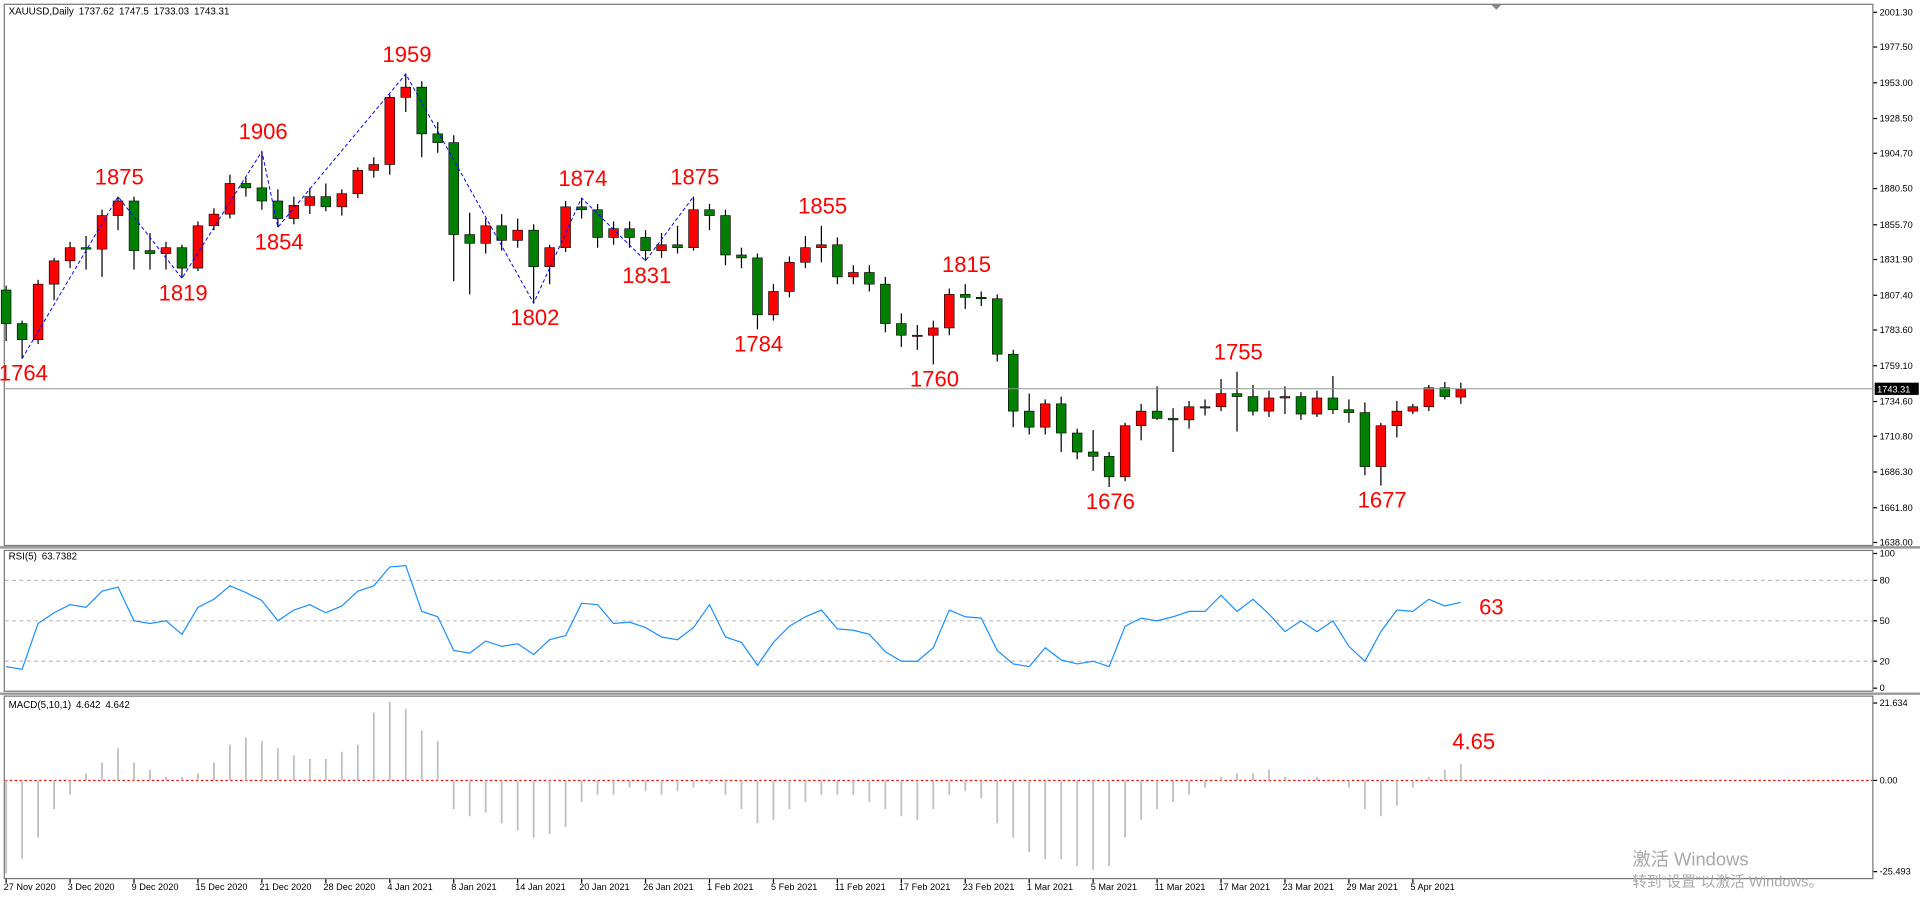 The width and height of the screenshot is (1920, 900). I want to click on x-tick-label: 23 Feb 2021, so click(989, 887).